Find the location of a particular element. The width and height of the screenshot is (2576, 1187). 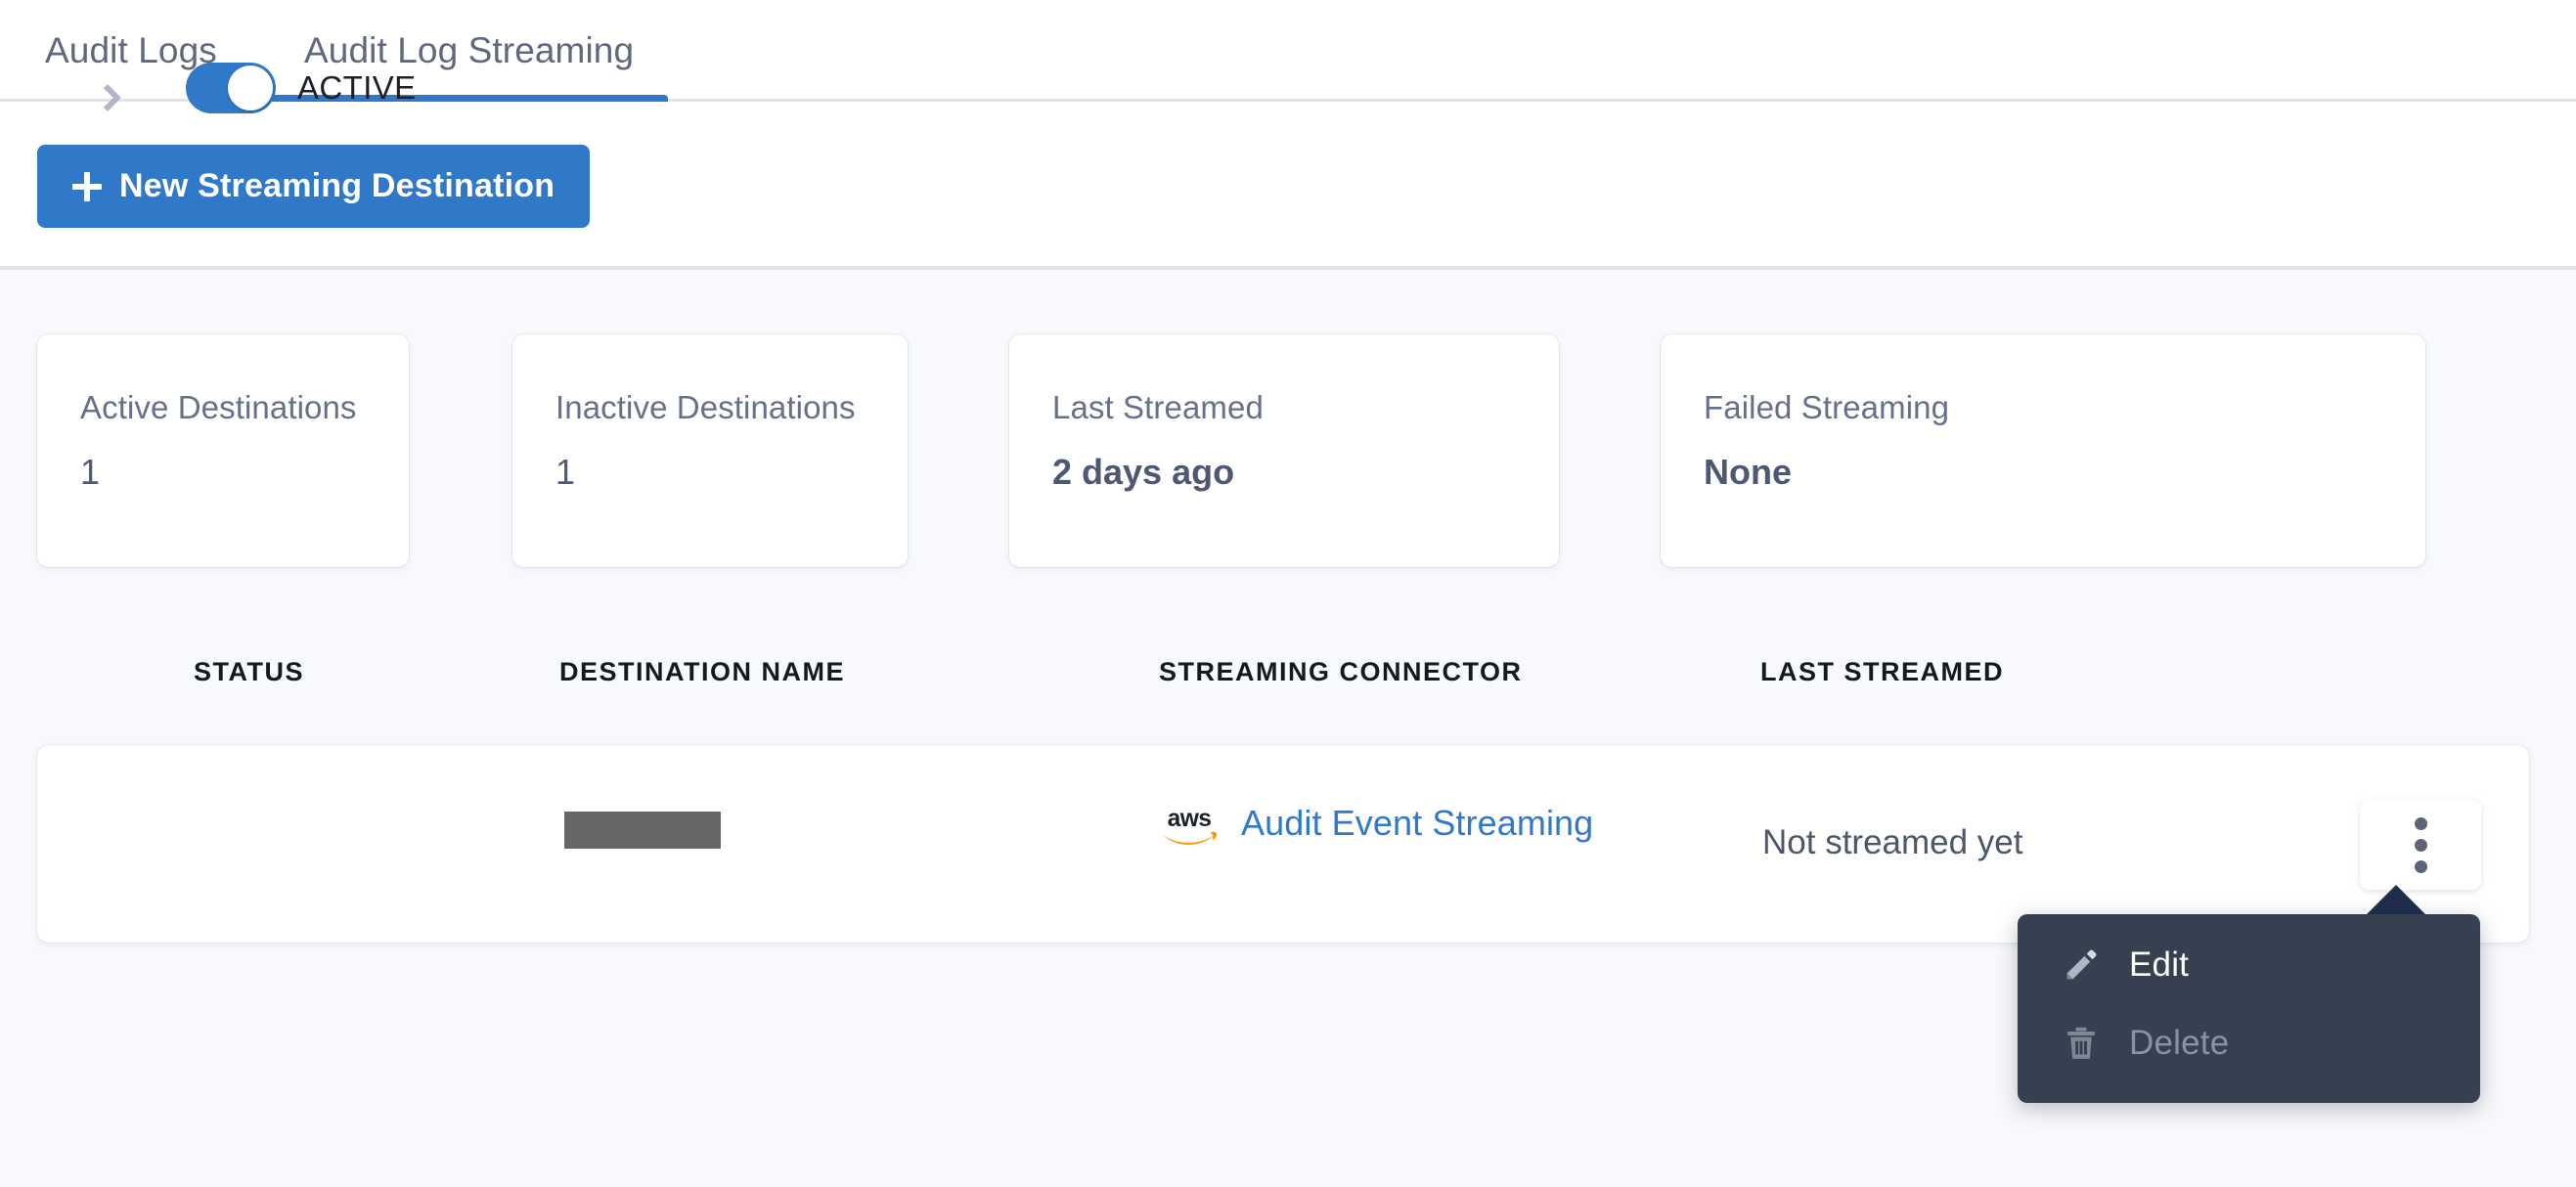

chevron-right-icon is located at coordinates (108, 97).